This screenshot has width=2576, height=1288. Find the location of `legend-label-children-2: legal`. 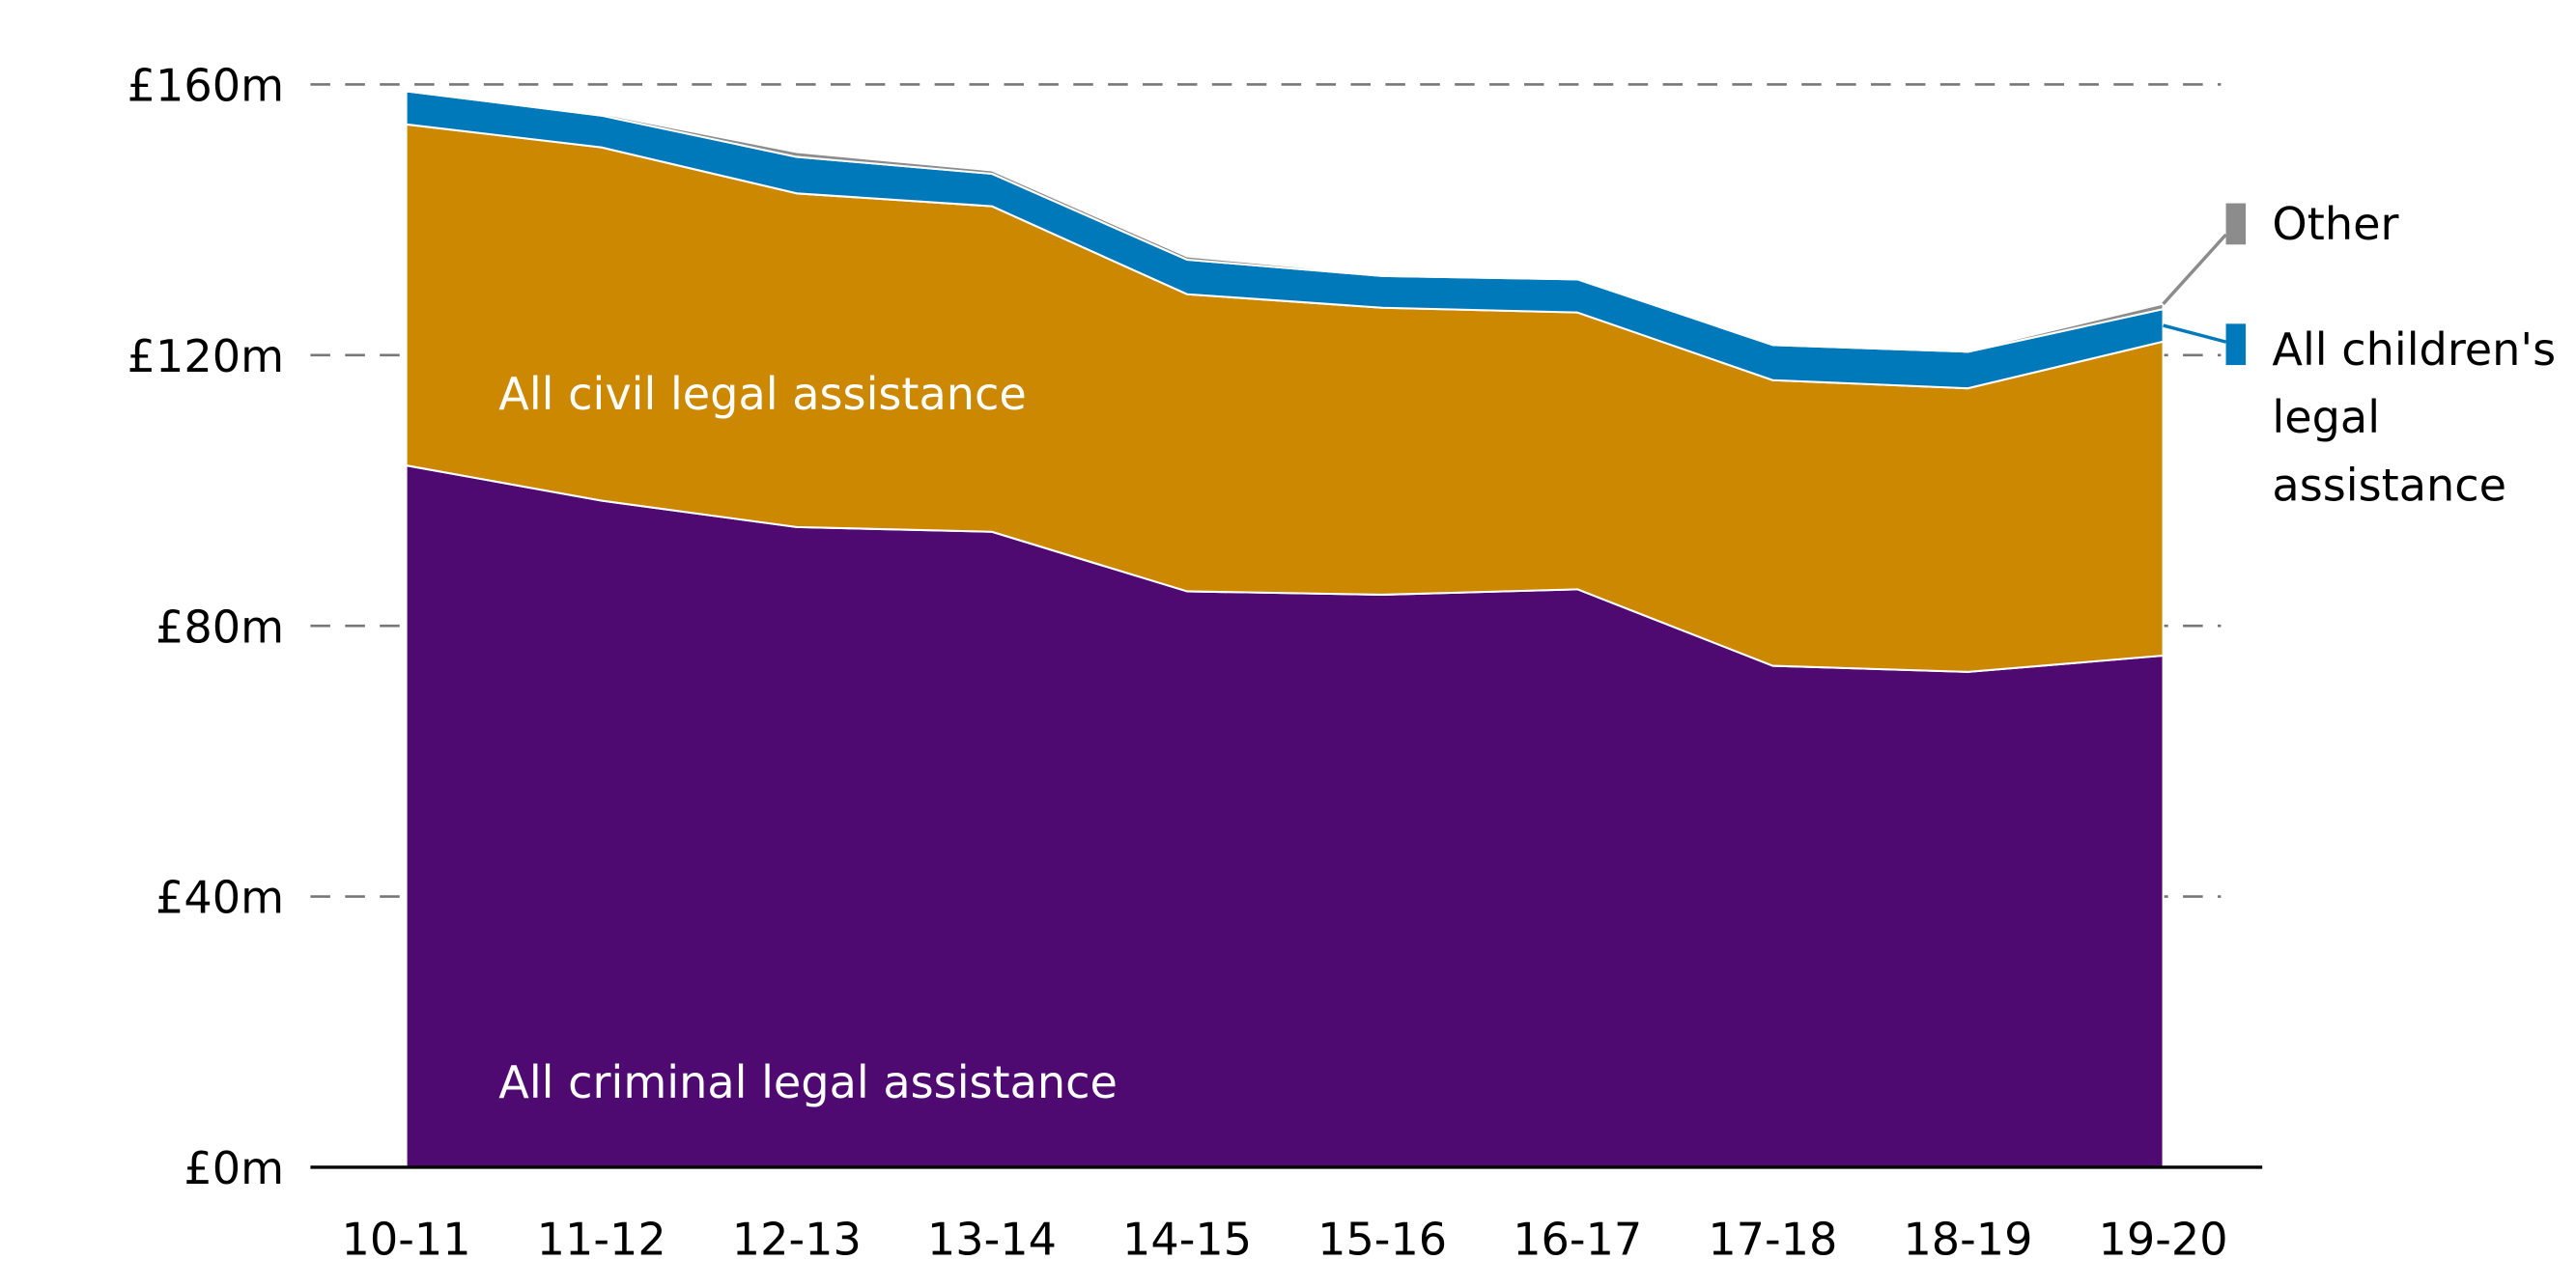

legend-label-children-2: legal is located at coordinates (2326, 417).